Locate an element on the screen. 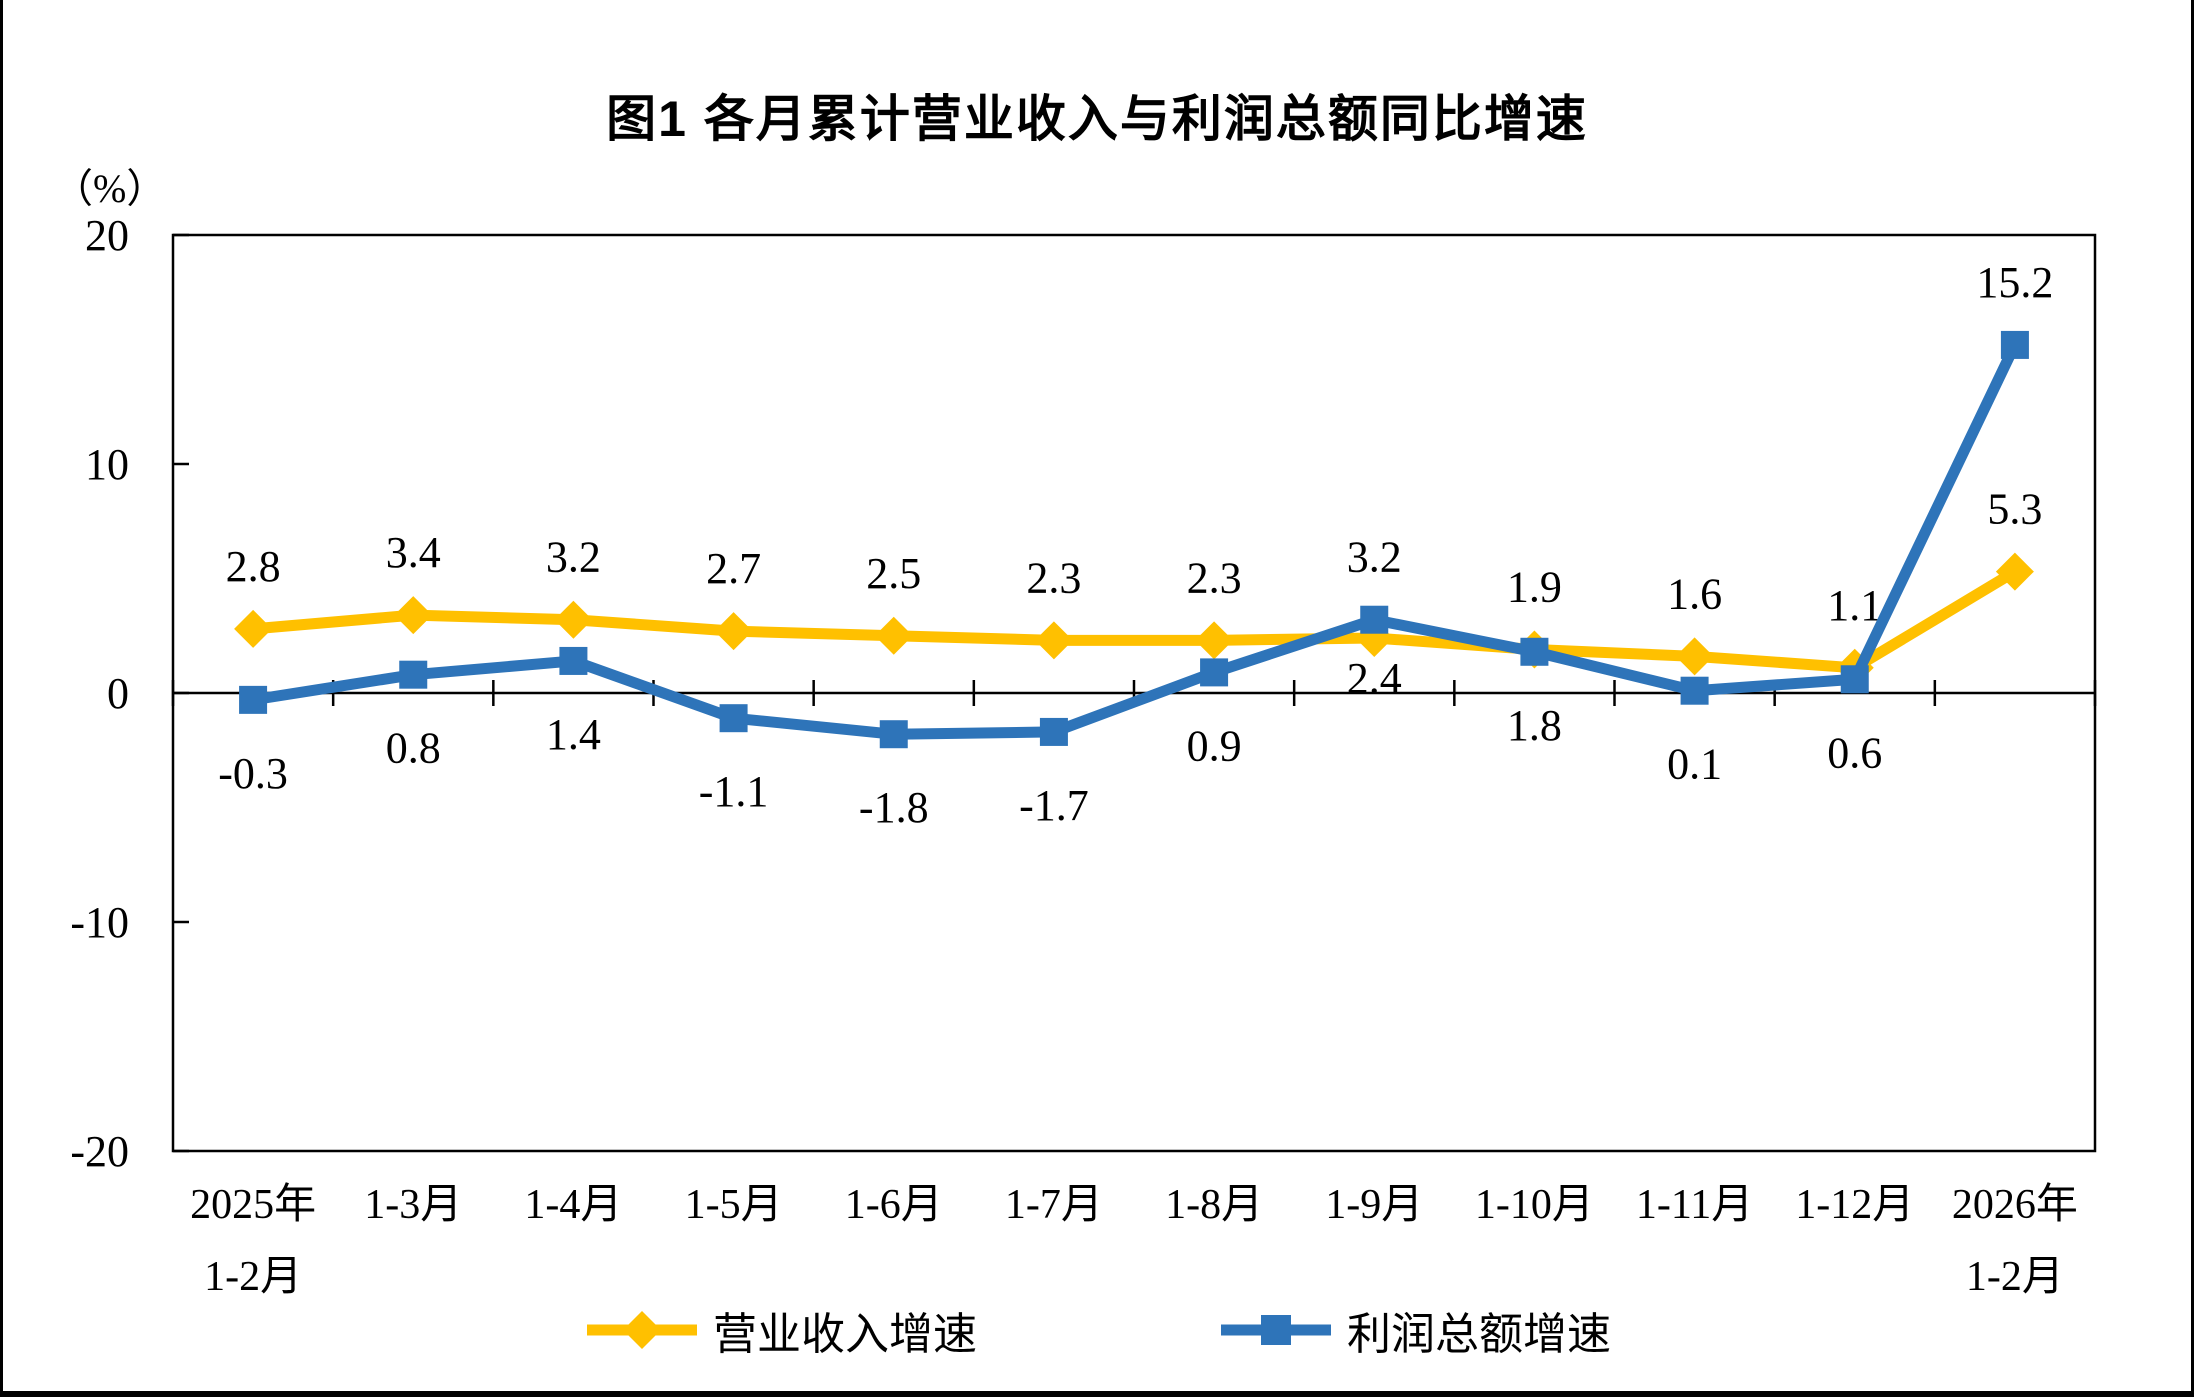  data-label: -1.8 is located at coordinates (894, 807).